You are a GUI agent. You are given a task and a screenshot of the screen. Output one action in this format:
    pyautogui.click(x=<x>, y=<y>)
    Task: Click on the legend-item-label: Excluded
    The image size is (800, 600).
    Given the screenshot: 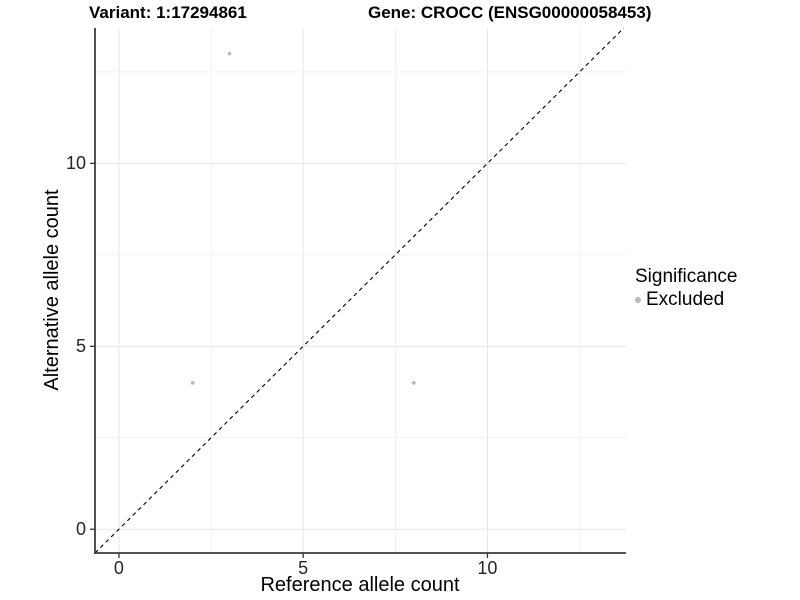 What is the action you would take?
    pyautogui.click(x=685, y=299)
    